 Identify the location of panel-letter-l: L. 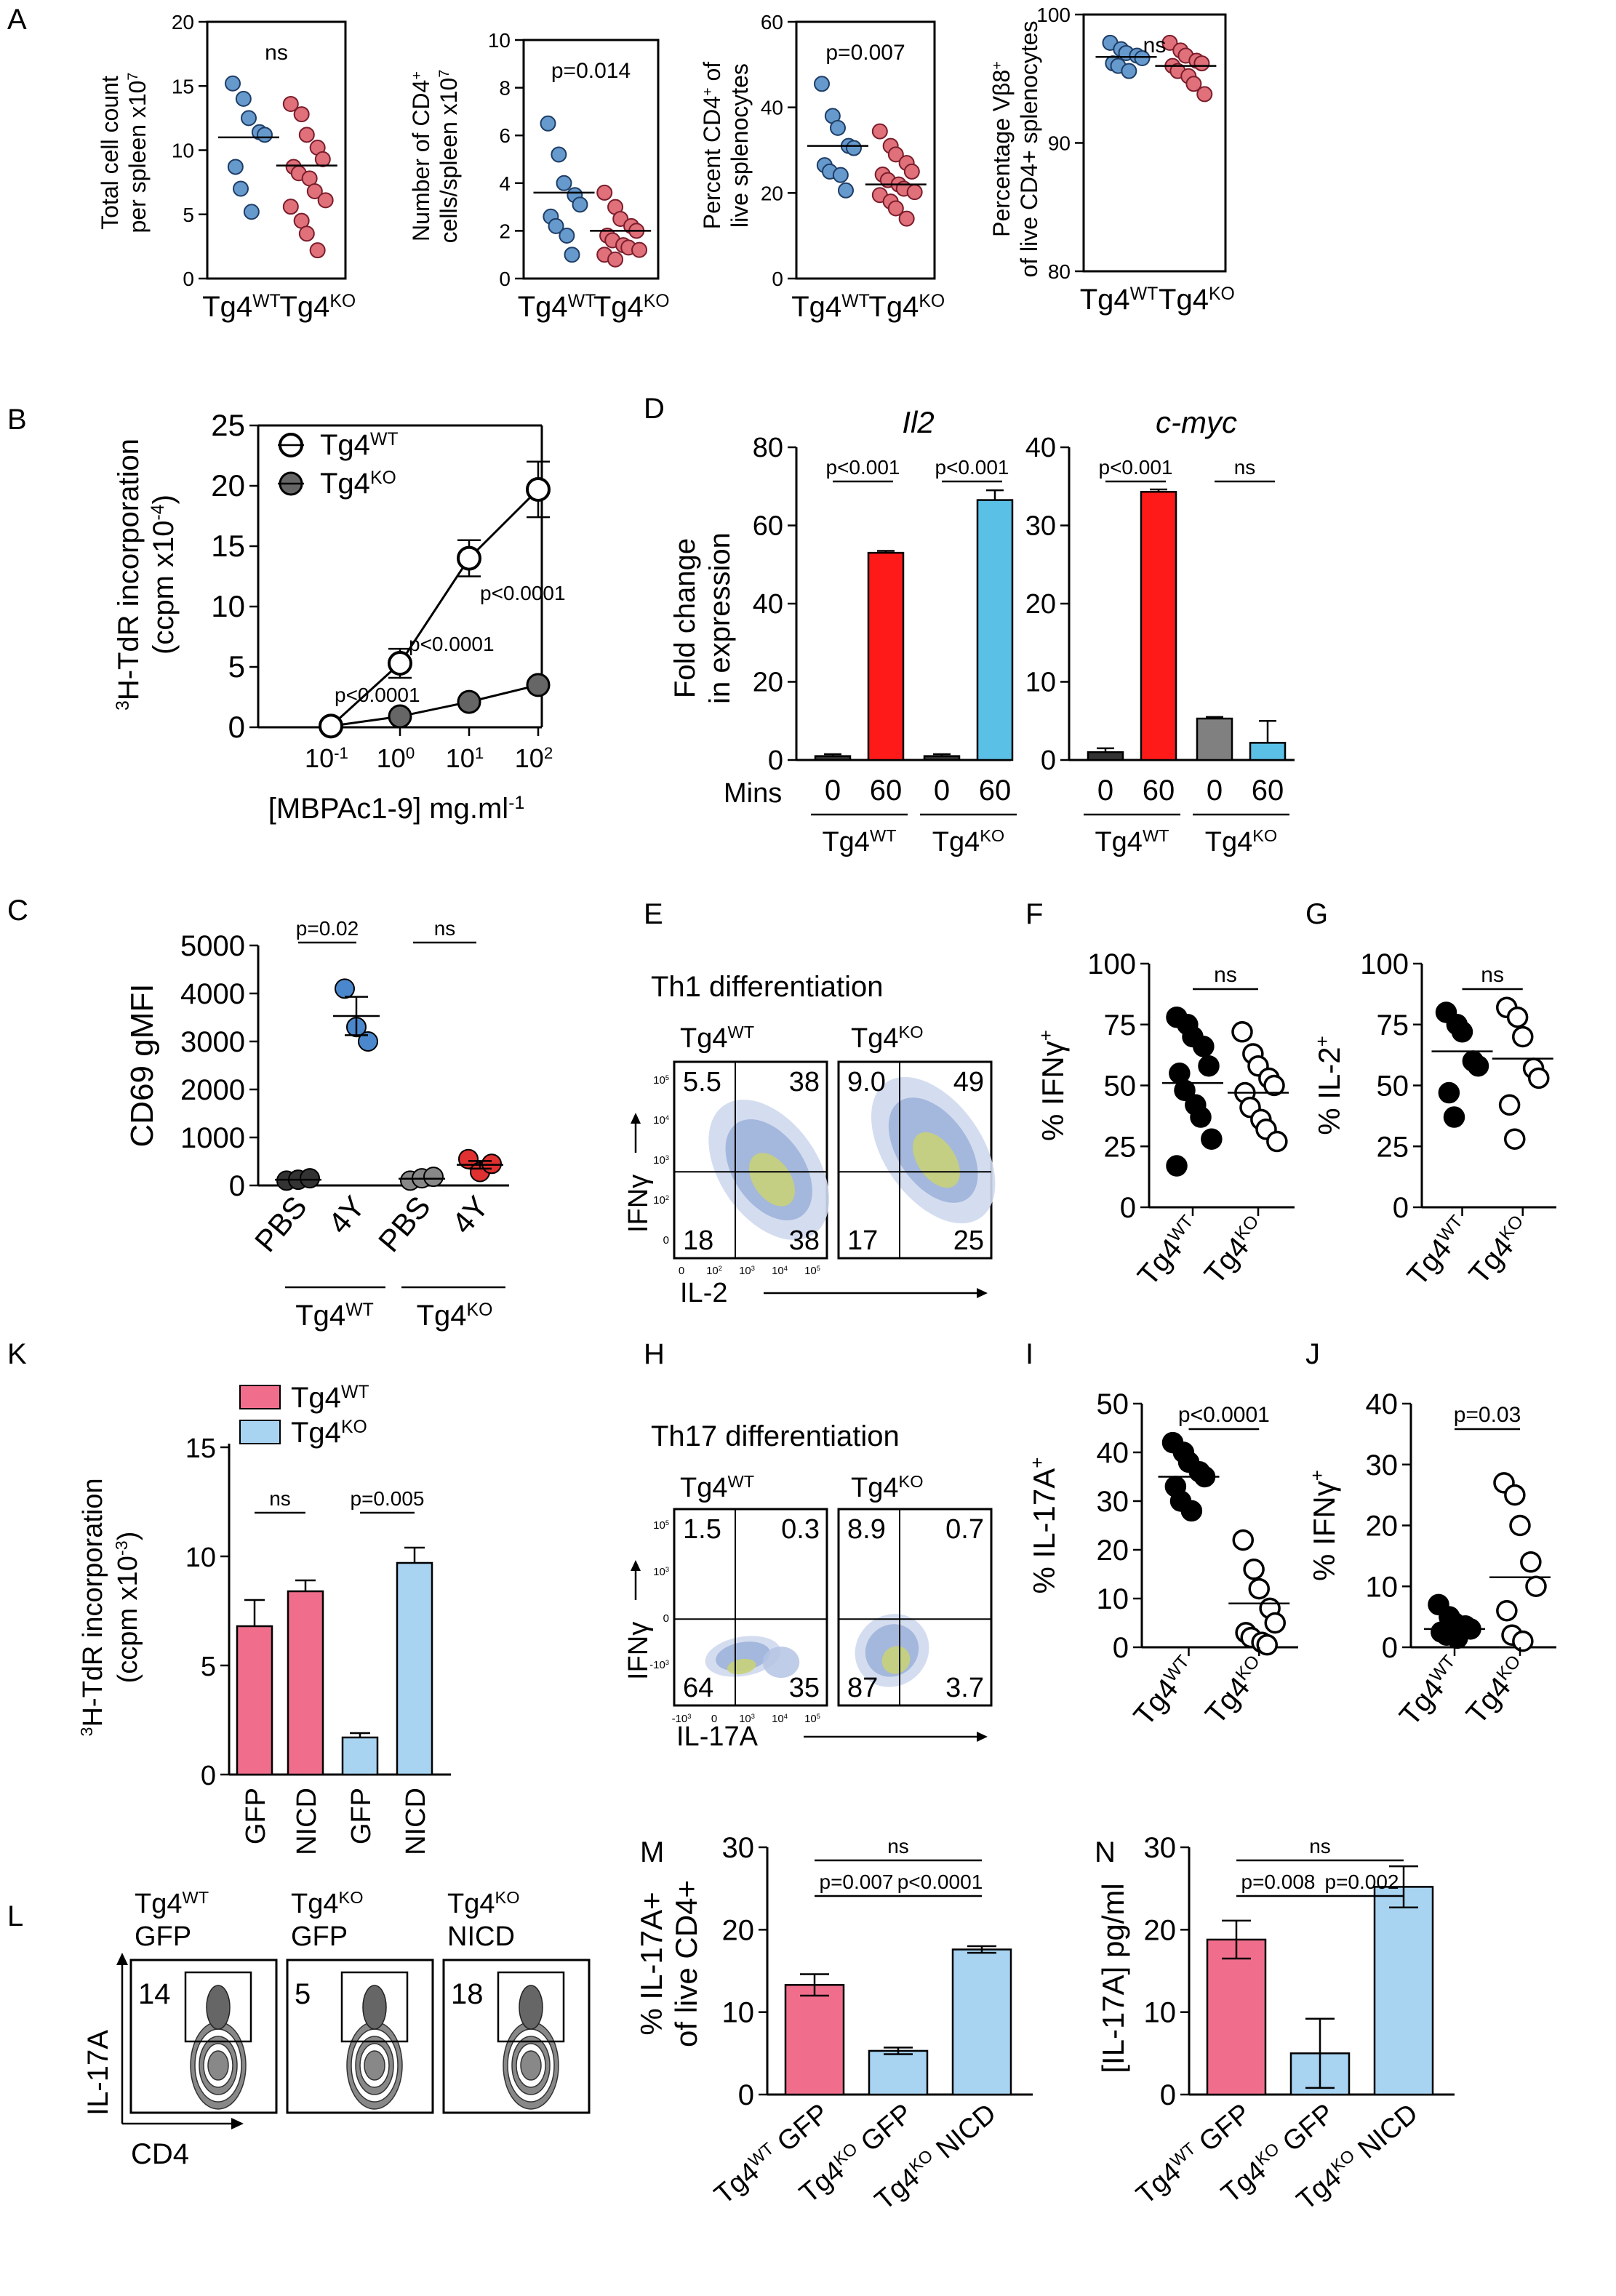
(15, 1916).